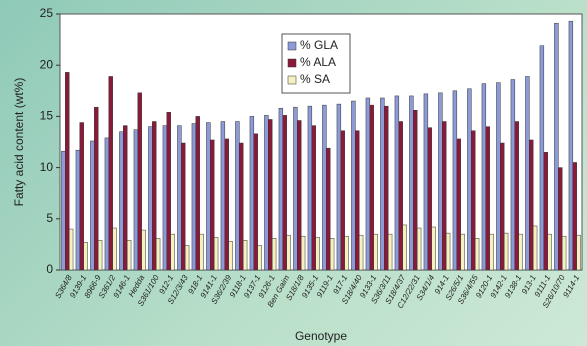 The image size is (587, 346). What do you see at coordinates (318, 62) in the screenshot?
I see `legend-label: % ALA` at bounding box center [318, 62].